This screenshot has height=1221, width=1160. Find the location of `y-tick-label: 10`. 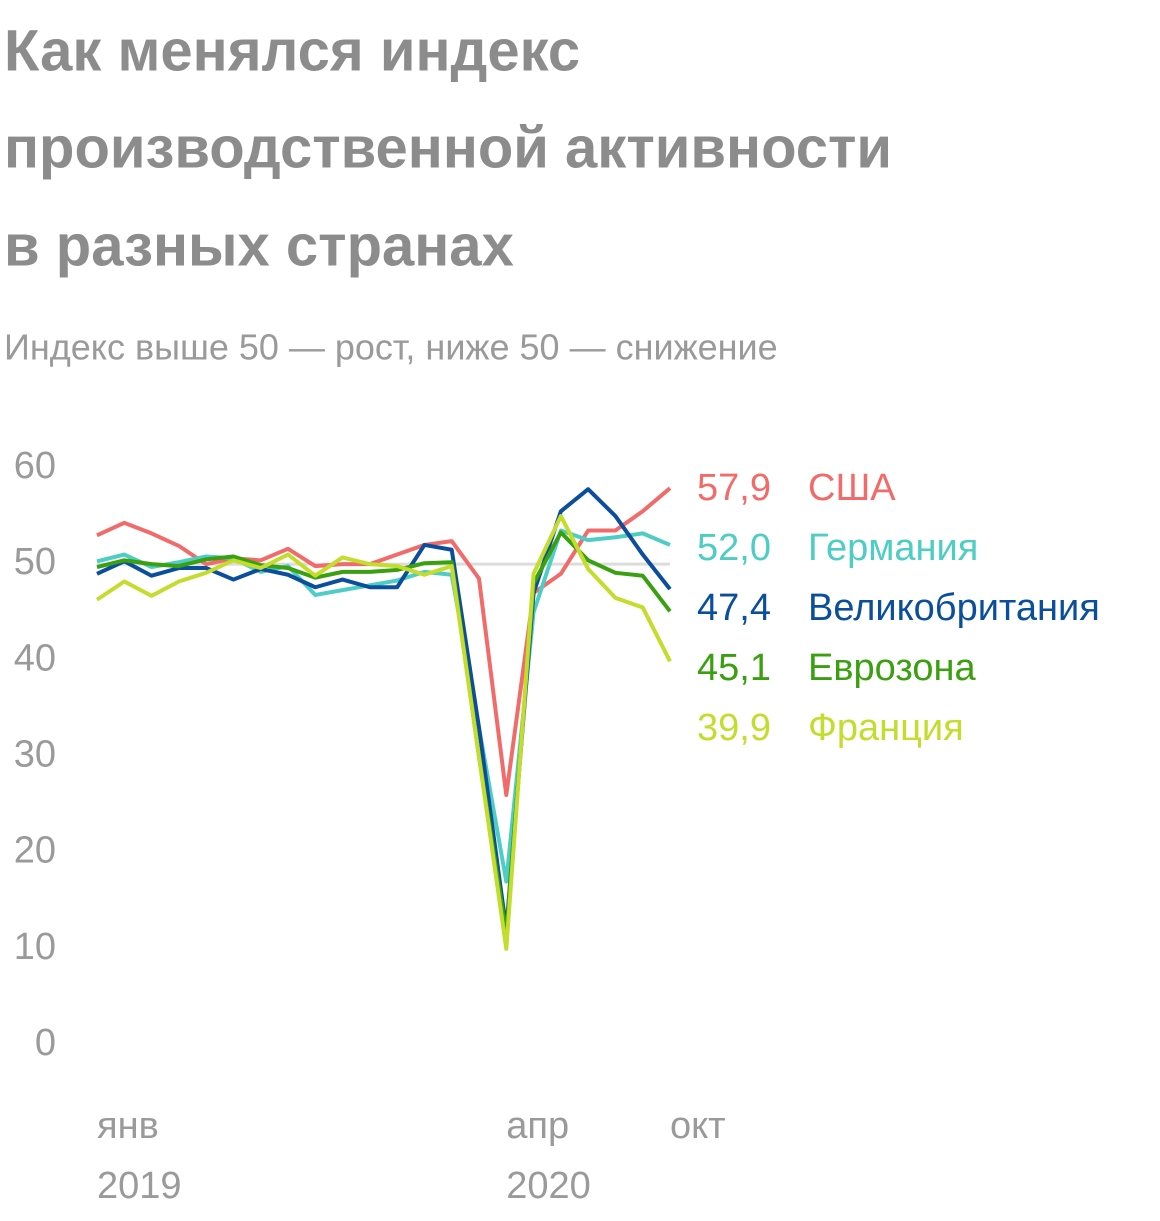

y-tick-label: 10 is located at coordinates (35, 947).